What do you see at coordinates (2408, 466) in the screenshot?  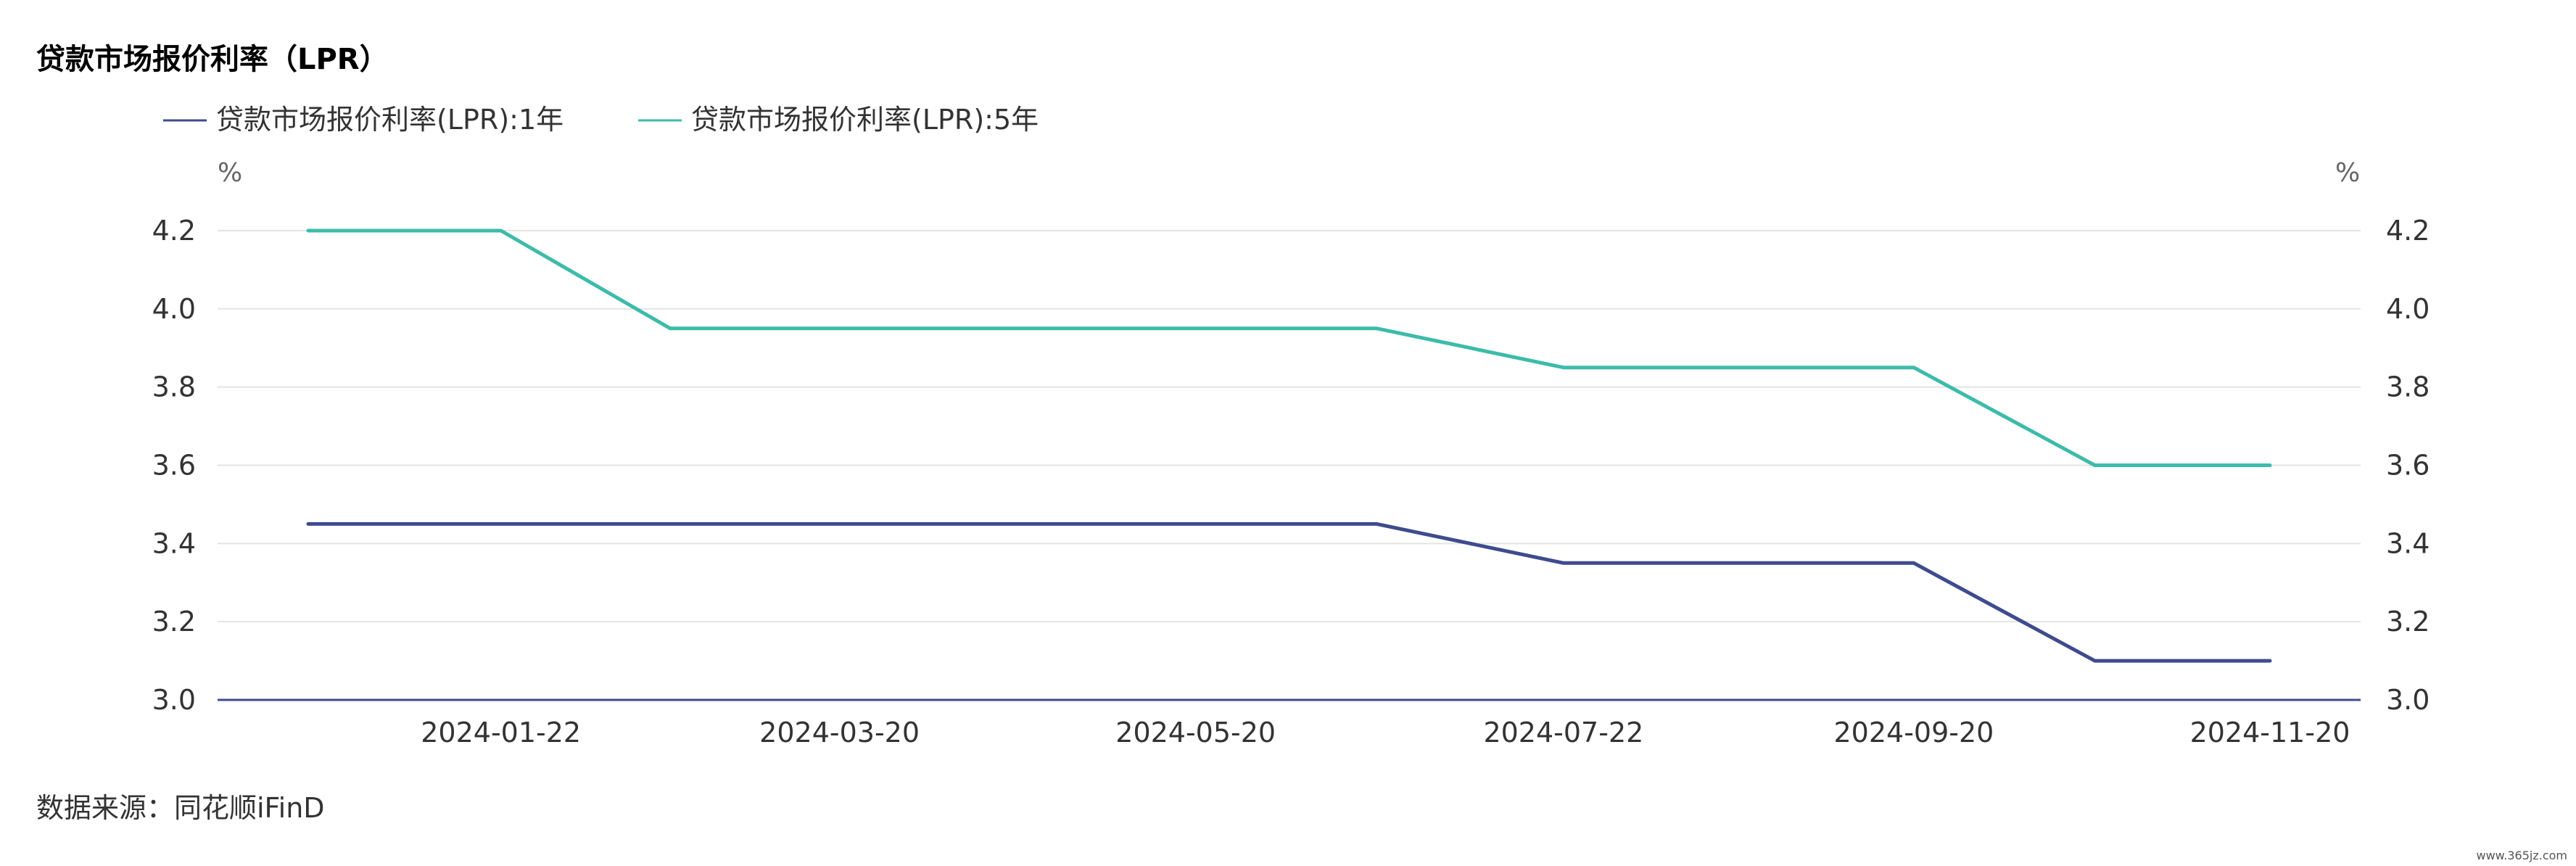 I see `y-tick-label-right: 3.6` at bounding box center [2408, 466].